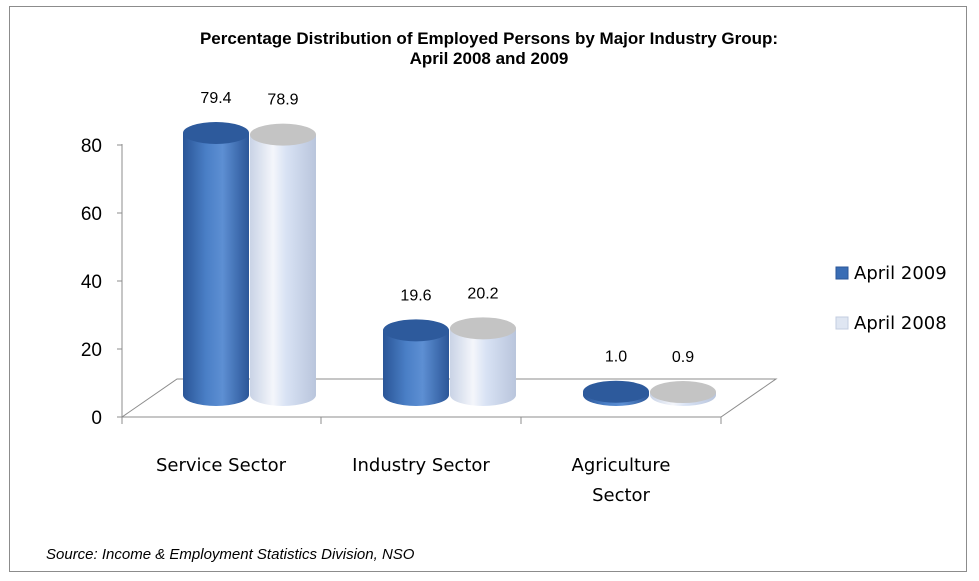 The image size is (979, 581). What do you see at coordinates (91, 350) in the screenshot?
I see `y-tick-label: 20` at bounding box center [91, 350].